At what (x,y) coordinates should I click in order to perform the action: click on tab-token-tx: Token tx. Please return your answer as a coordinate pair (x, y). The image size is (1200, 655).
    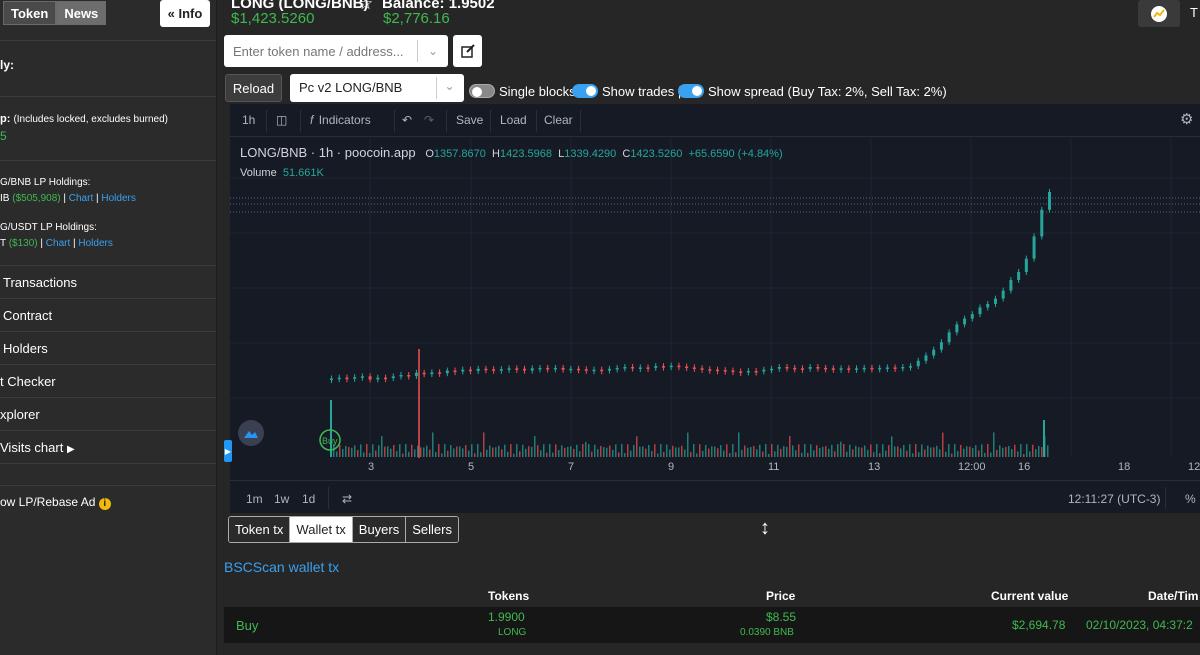
    Looking at the image, I should click on (260, 529).